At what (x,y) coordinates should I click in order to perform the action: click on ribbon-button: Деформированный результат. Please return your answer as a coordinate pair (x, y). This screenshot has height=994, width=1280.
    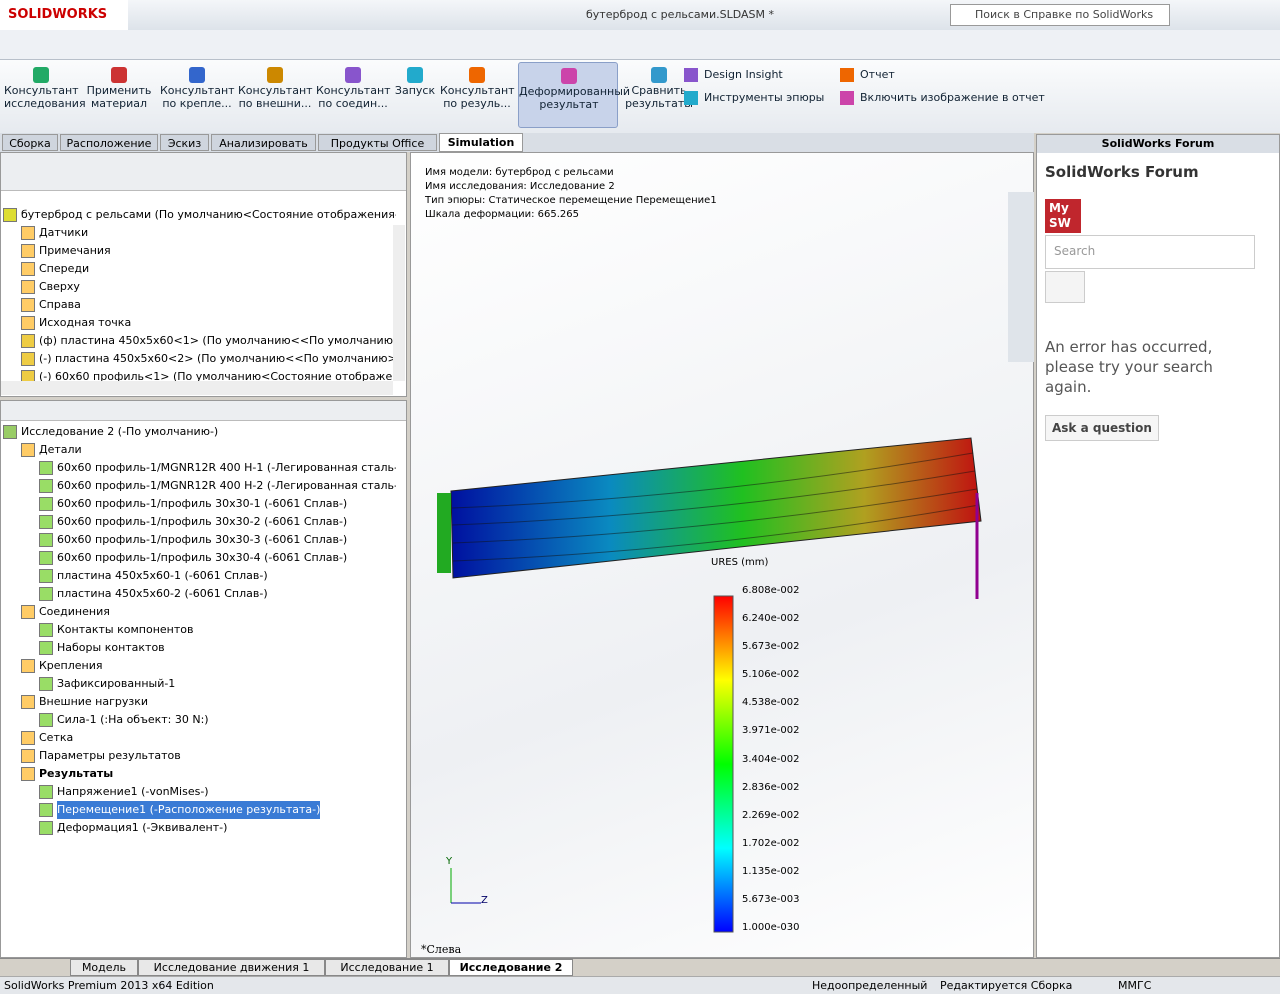
    Looking at the image, I should click on (574, 95).